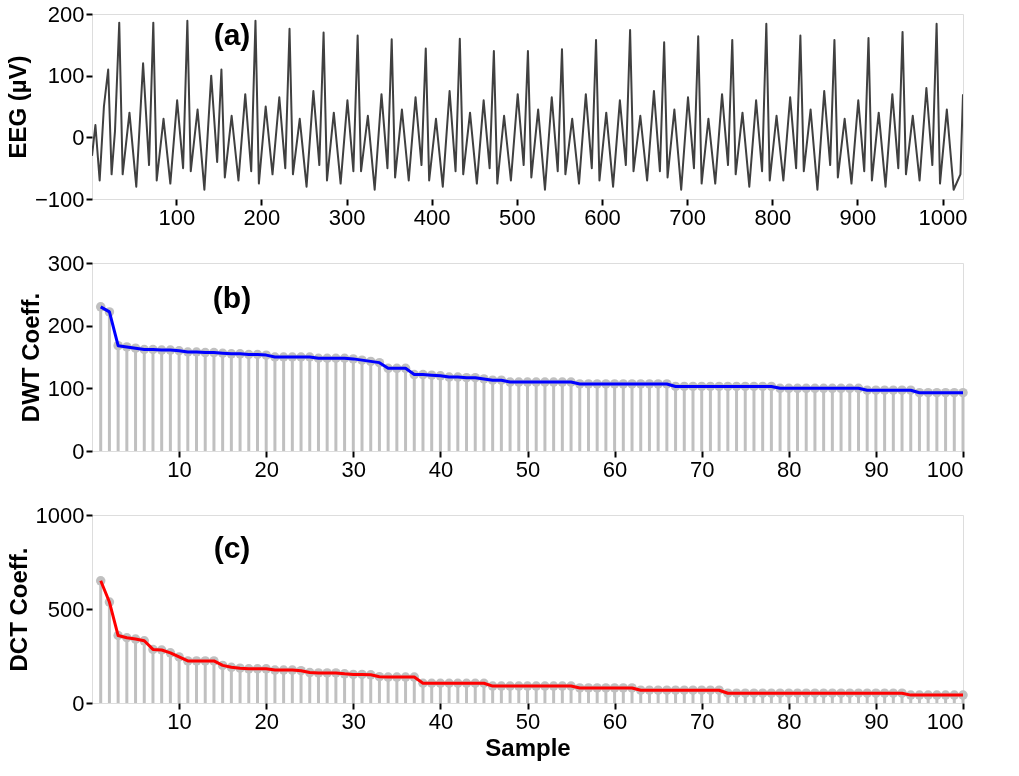 Image resolution: width=1019 pixels, height=776 pixels. What do you see at coordinates (232, 547) in the screenshot?
I see `annotation: (c)` at bounding box center [232, 547].